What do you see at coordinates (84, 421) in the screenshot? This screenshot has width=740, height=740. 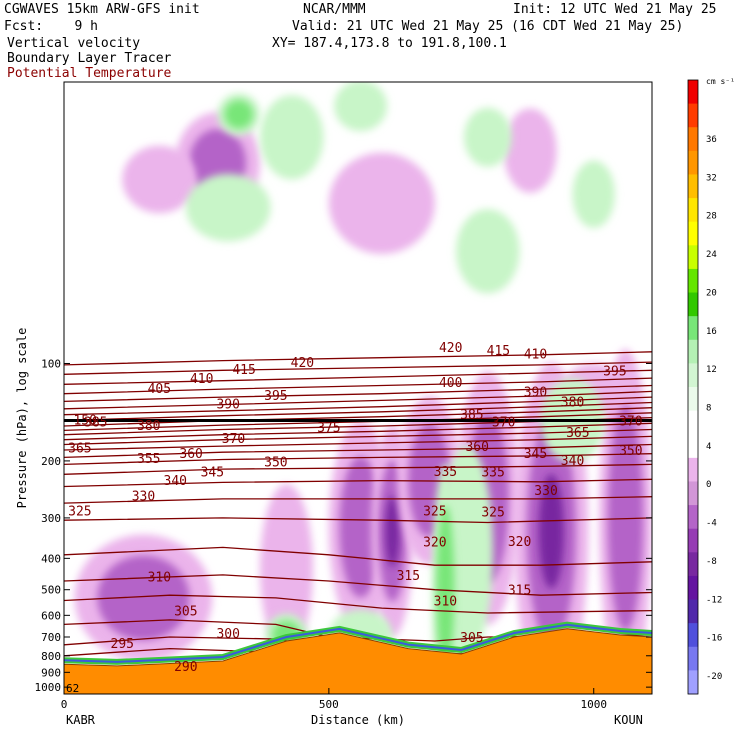 I see `theta-label: 150` at bounding box center [84, 421].